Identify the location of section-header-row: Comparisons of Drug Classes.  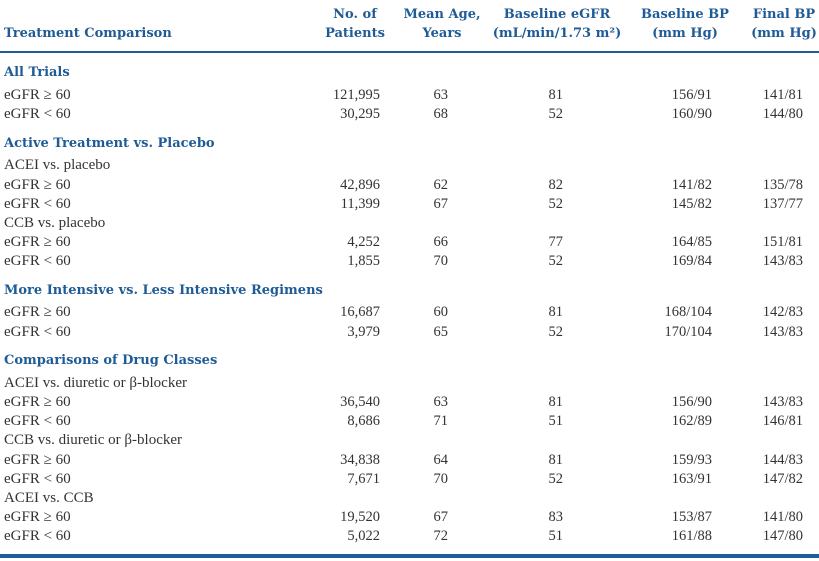
(409, 360).